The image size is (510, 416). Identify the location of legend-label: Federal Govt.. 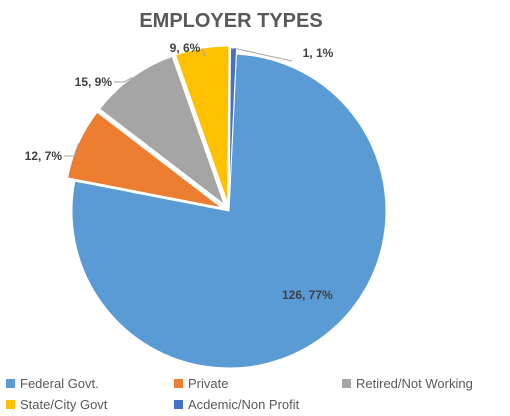
(59, 383).